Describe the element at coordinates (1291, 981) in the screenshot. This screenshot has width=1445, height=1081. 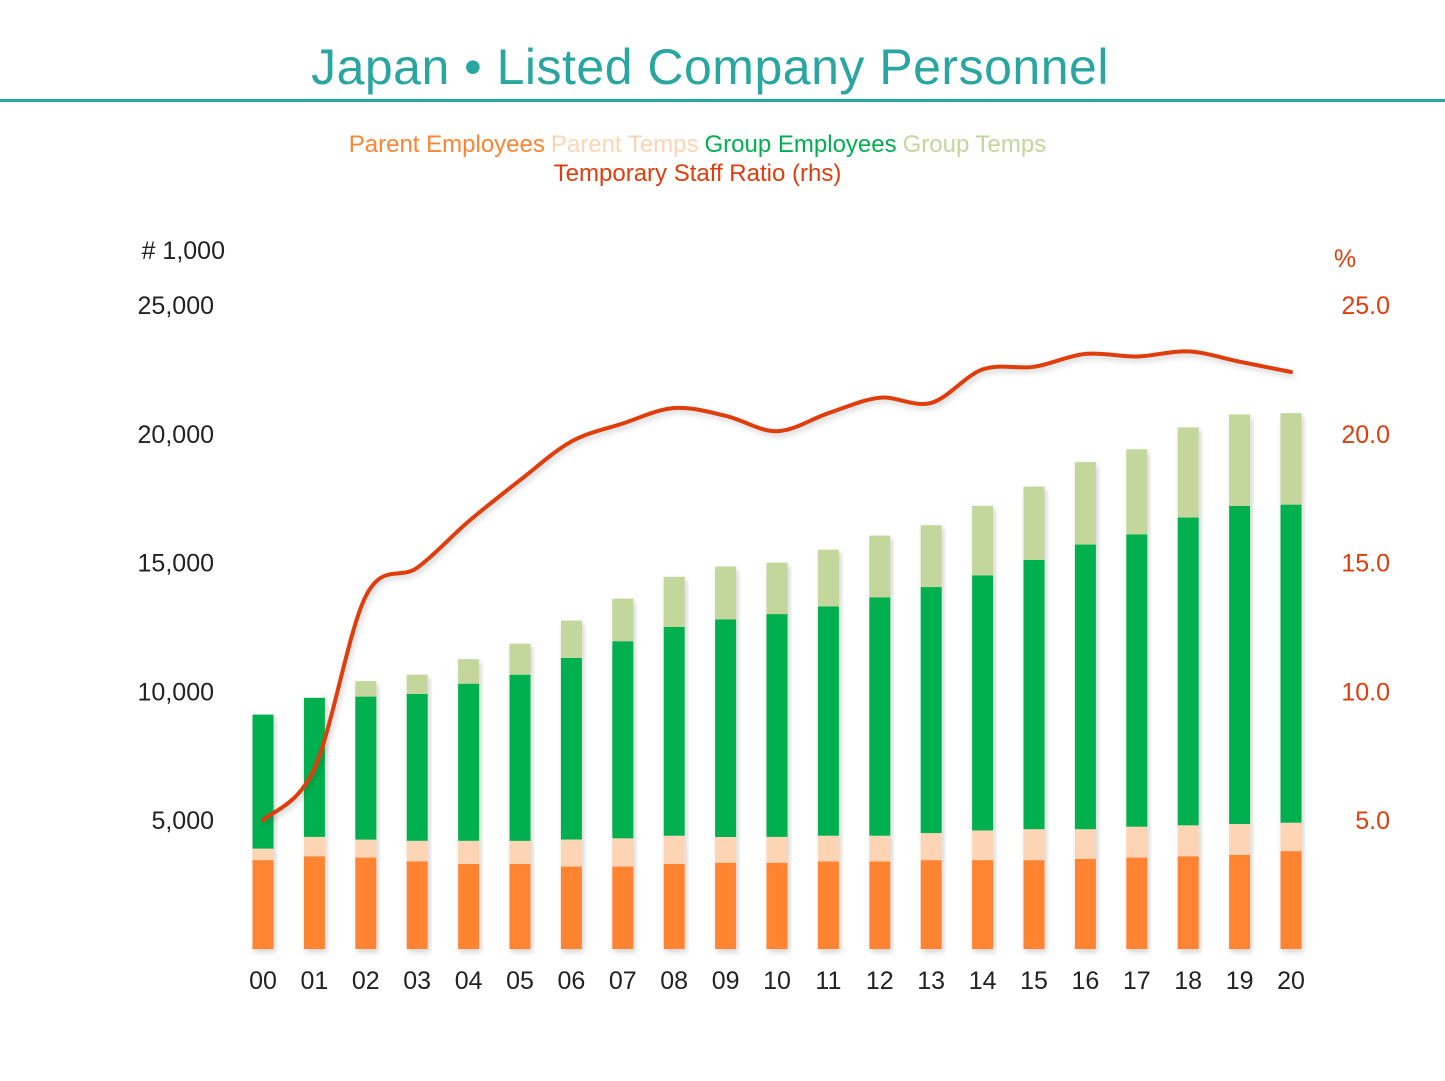
I see `x-tick-label: 20` at that location.